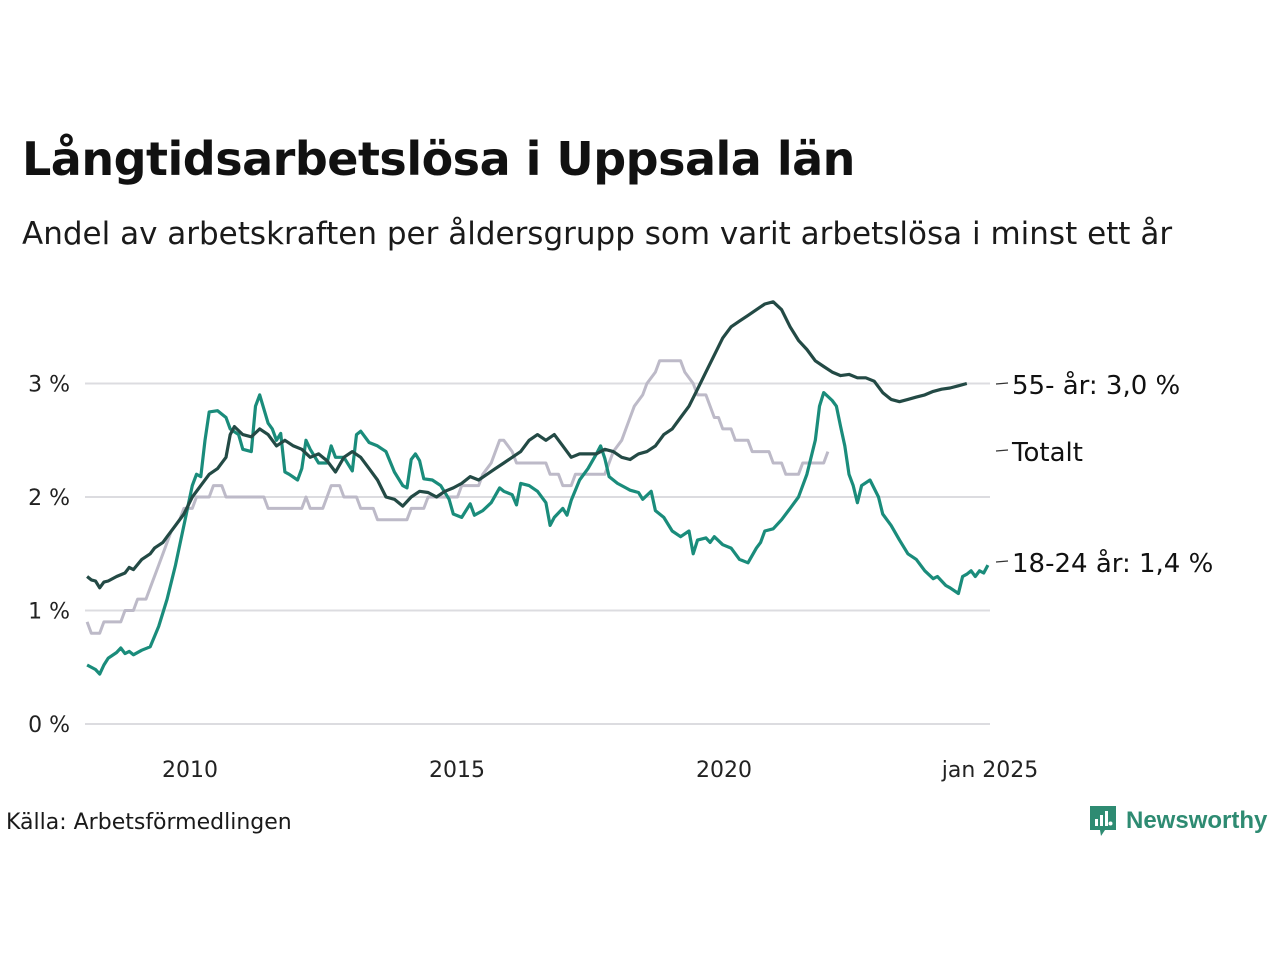 Image resolution: width=1280 pixels, height=960 pixels. I want to click on brand-logo: Newsworthy, so click(1177, 821).